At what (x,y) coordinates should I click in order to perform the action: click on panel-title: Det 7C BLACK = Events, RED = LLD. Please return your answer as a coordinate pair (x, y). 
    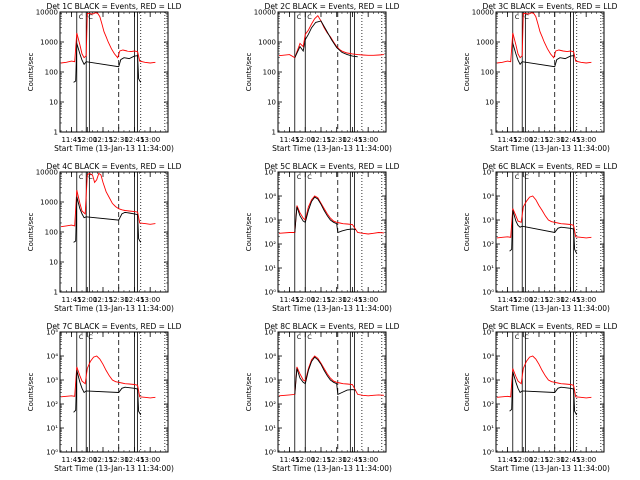
    Looking at the image, I should click on (114, 326).